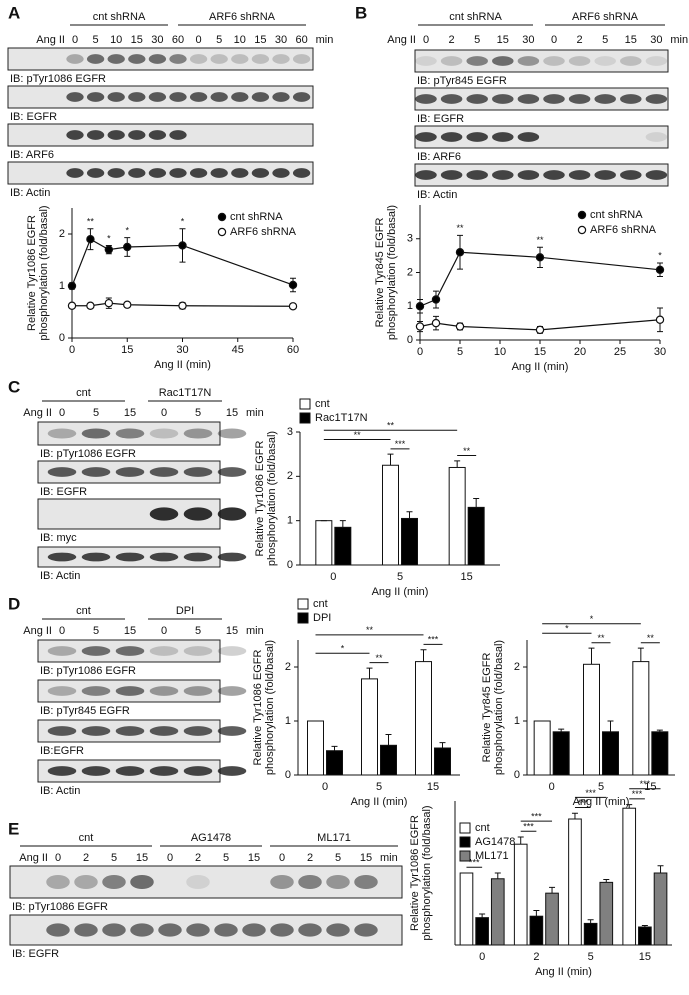 The image size is (689, 995). What do you see at coordinates (679, 40) in the screenshot?
I see `unit-label: min` at bounding box center [679, 40].